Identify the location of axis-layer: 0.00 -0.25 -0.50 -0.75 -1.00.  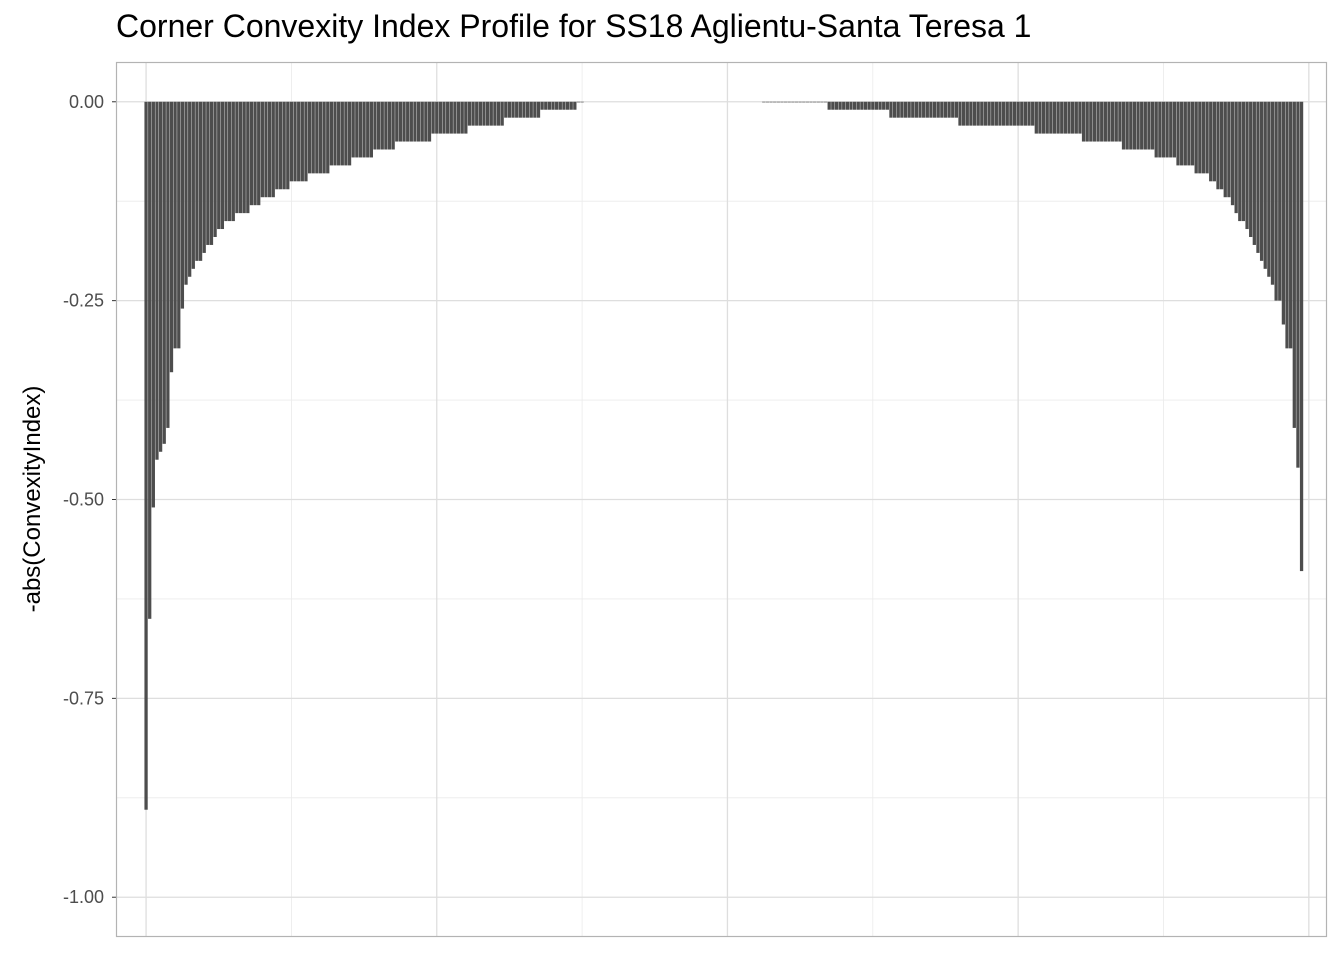
(90, 499).